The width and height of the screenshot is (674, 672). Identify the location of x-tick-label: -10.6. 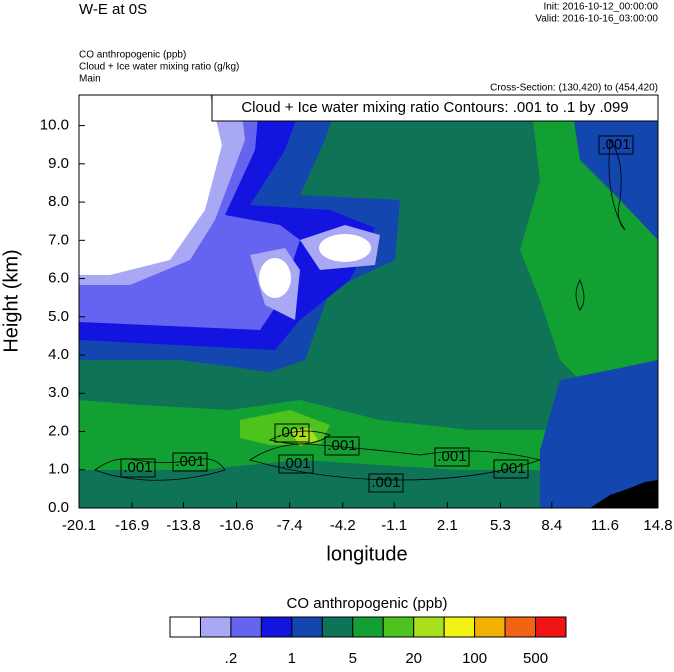
(237, 525).